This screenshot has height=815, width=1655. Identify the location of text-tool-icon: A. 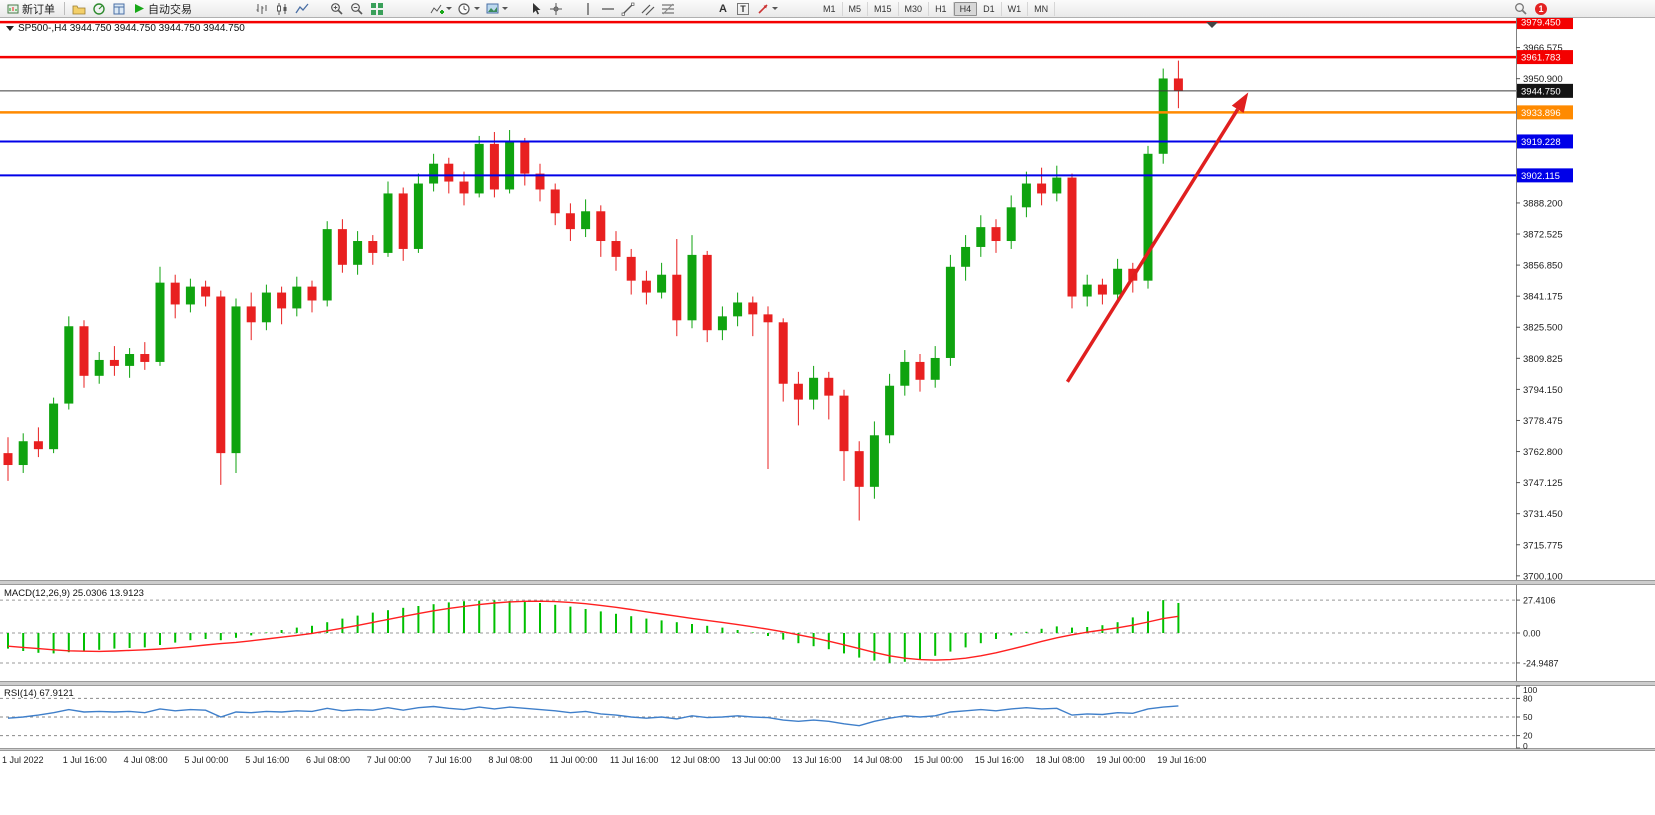
(723, 8).